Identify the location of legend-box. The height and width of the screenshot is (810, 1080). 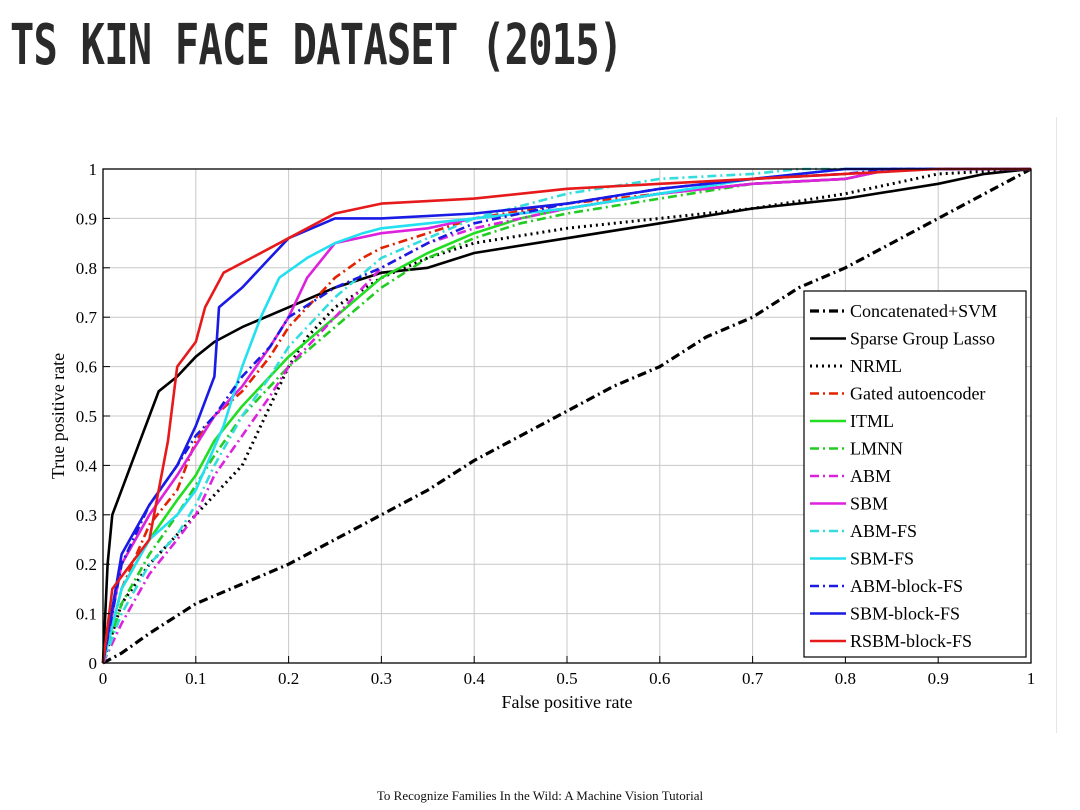
(915, 474).